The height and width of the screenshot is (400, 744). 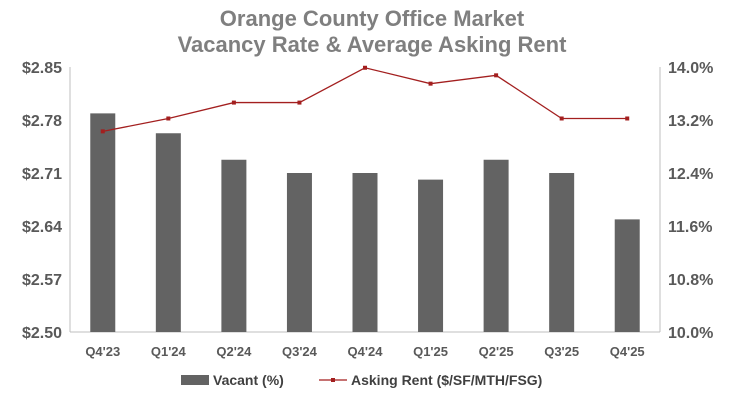 I want to click on x-tick-label: Q4'25, so click(x=627, y=351).